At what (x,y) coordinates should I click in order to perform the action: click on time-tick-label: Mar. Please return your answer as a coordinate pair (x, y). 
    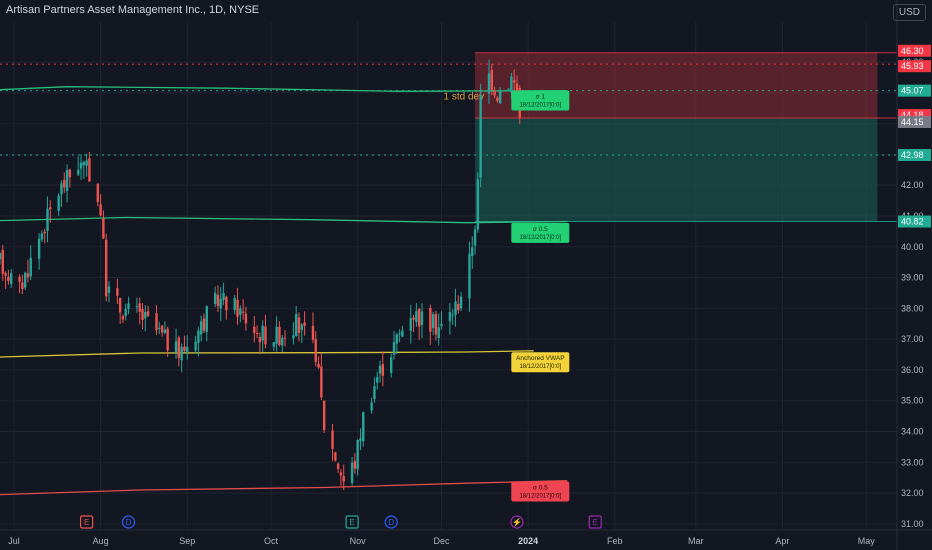
    Looking at the image, I should click on (696, 541).